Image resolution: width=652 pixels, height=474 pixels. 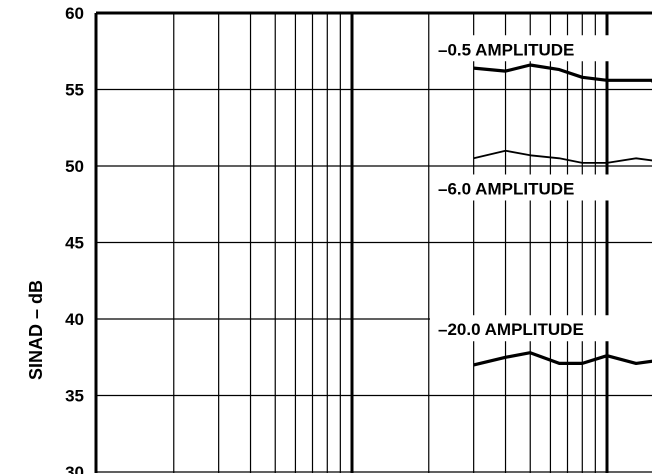 What do you see at coordinates (36, 330) in the screenshot?
I see `y-axis-label: SINAD – dB` at bounding box center [36, 330].